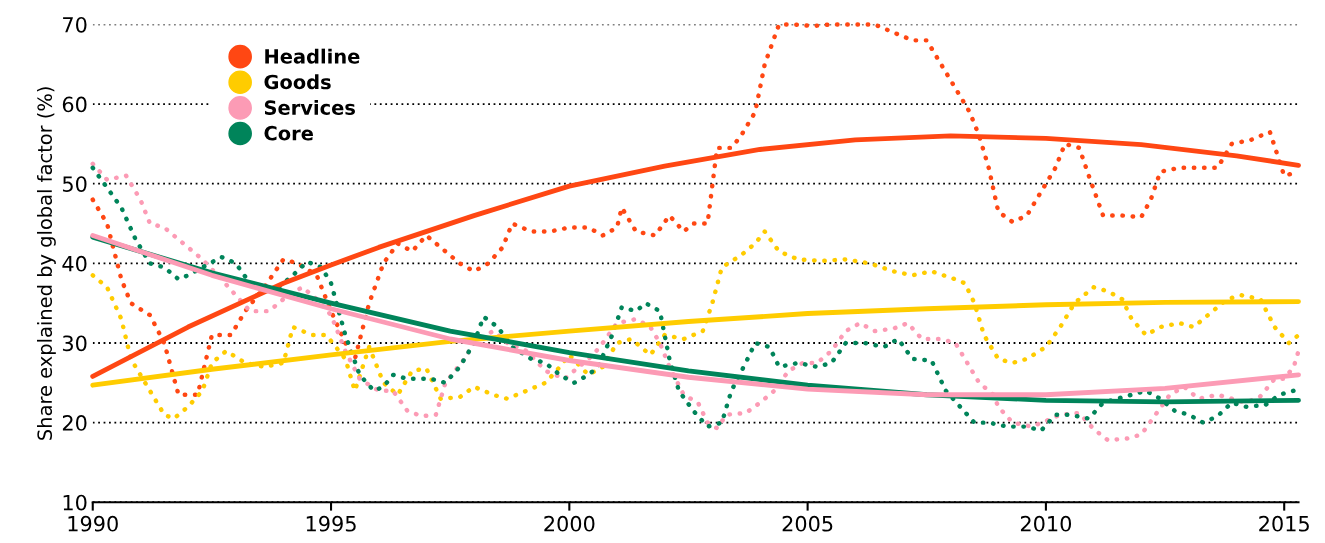  I want to click on y-tick-label: 40, so click(74, 263).